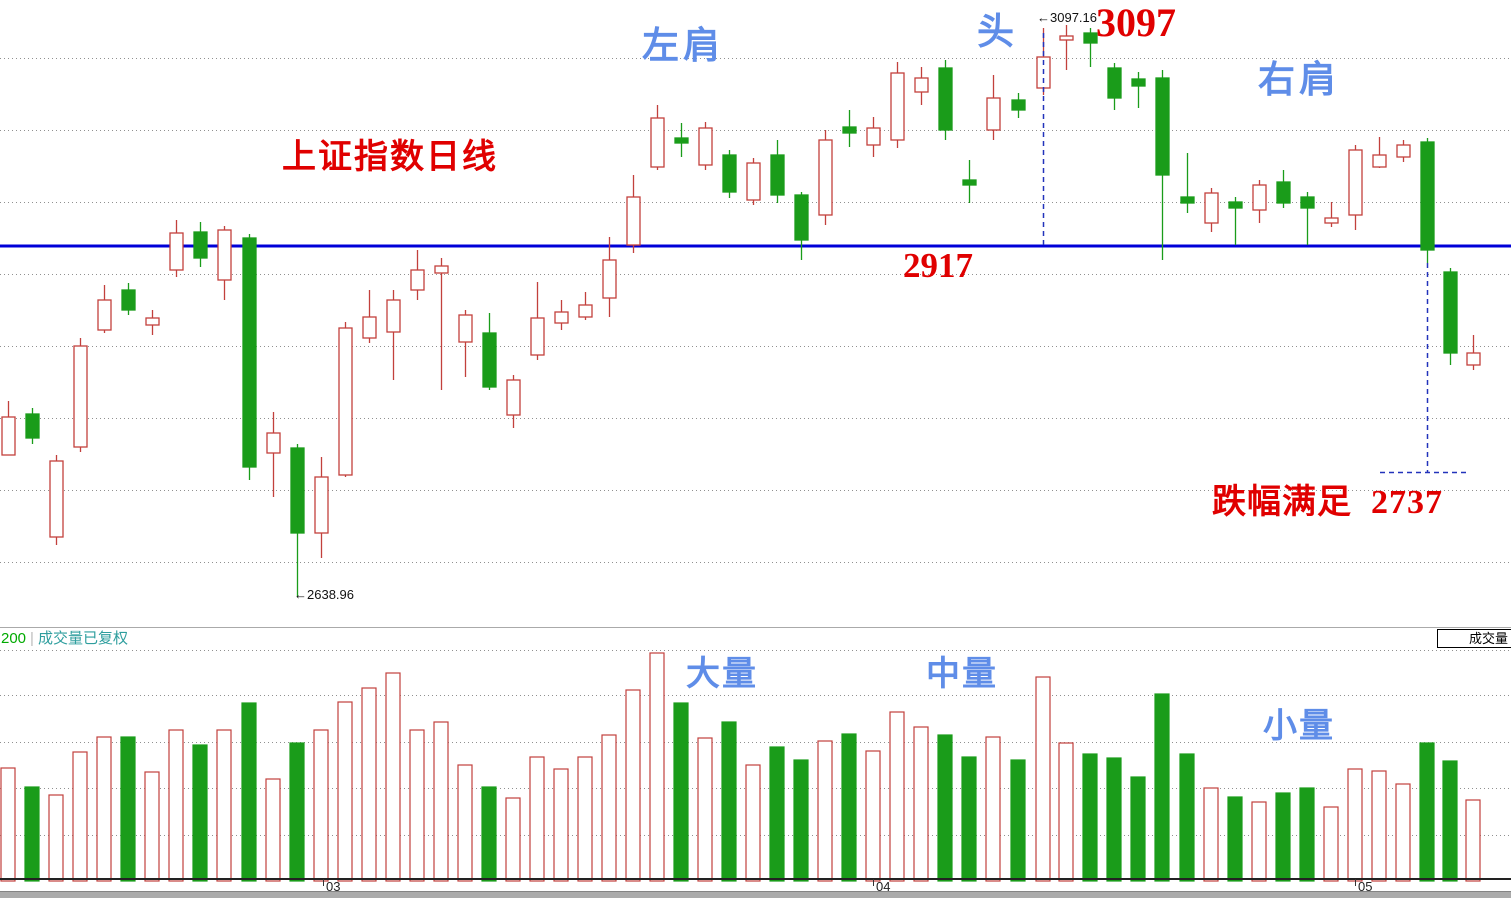  I want to click on volume-small-label: 小量, so click(1299, 726).